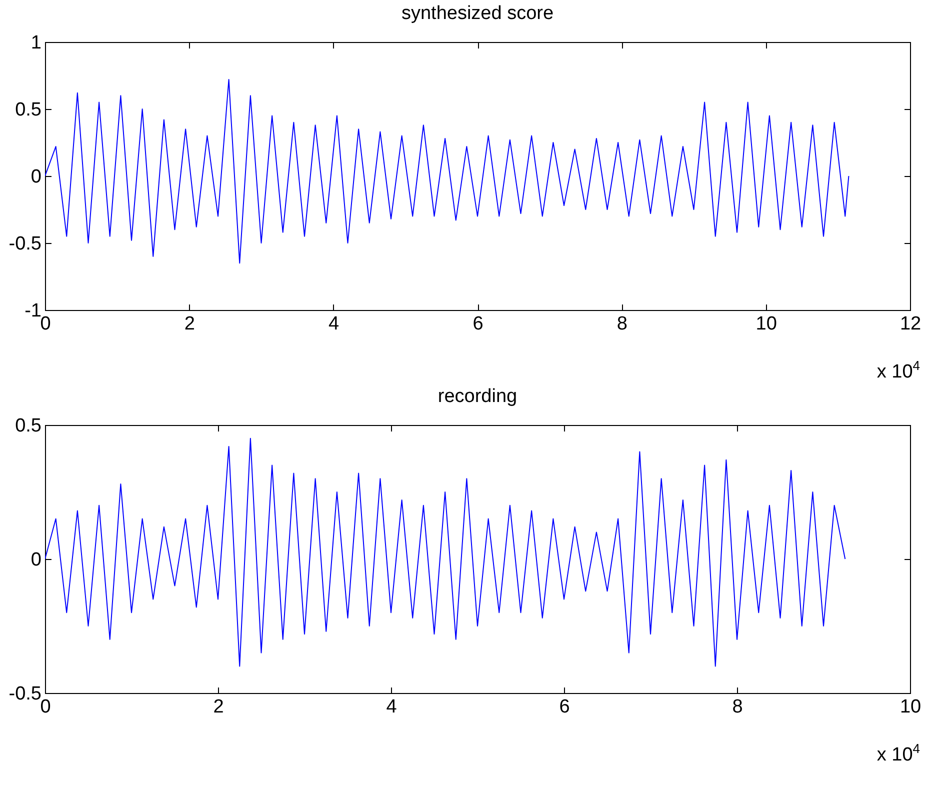 The height and width of the screenshot is (801, 946). I want to click on x-tick-label: 12, so click(911, 324).